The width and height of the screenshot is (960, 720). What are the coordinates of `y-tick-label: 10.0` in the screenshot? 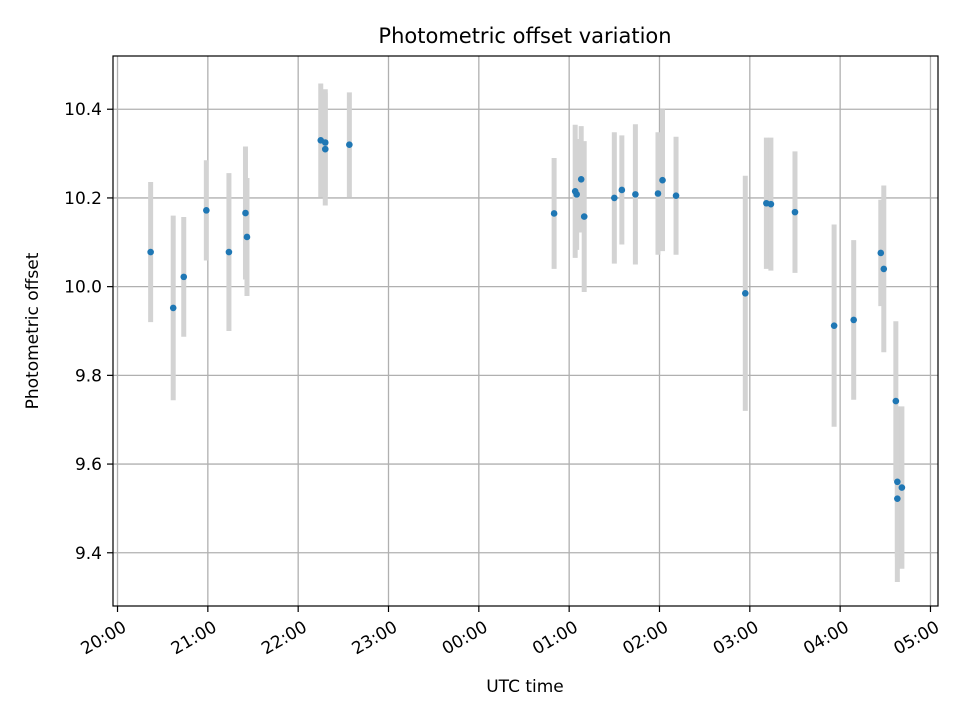 It's located at (83, 288).